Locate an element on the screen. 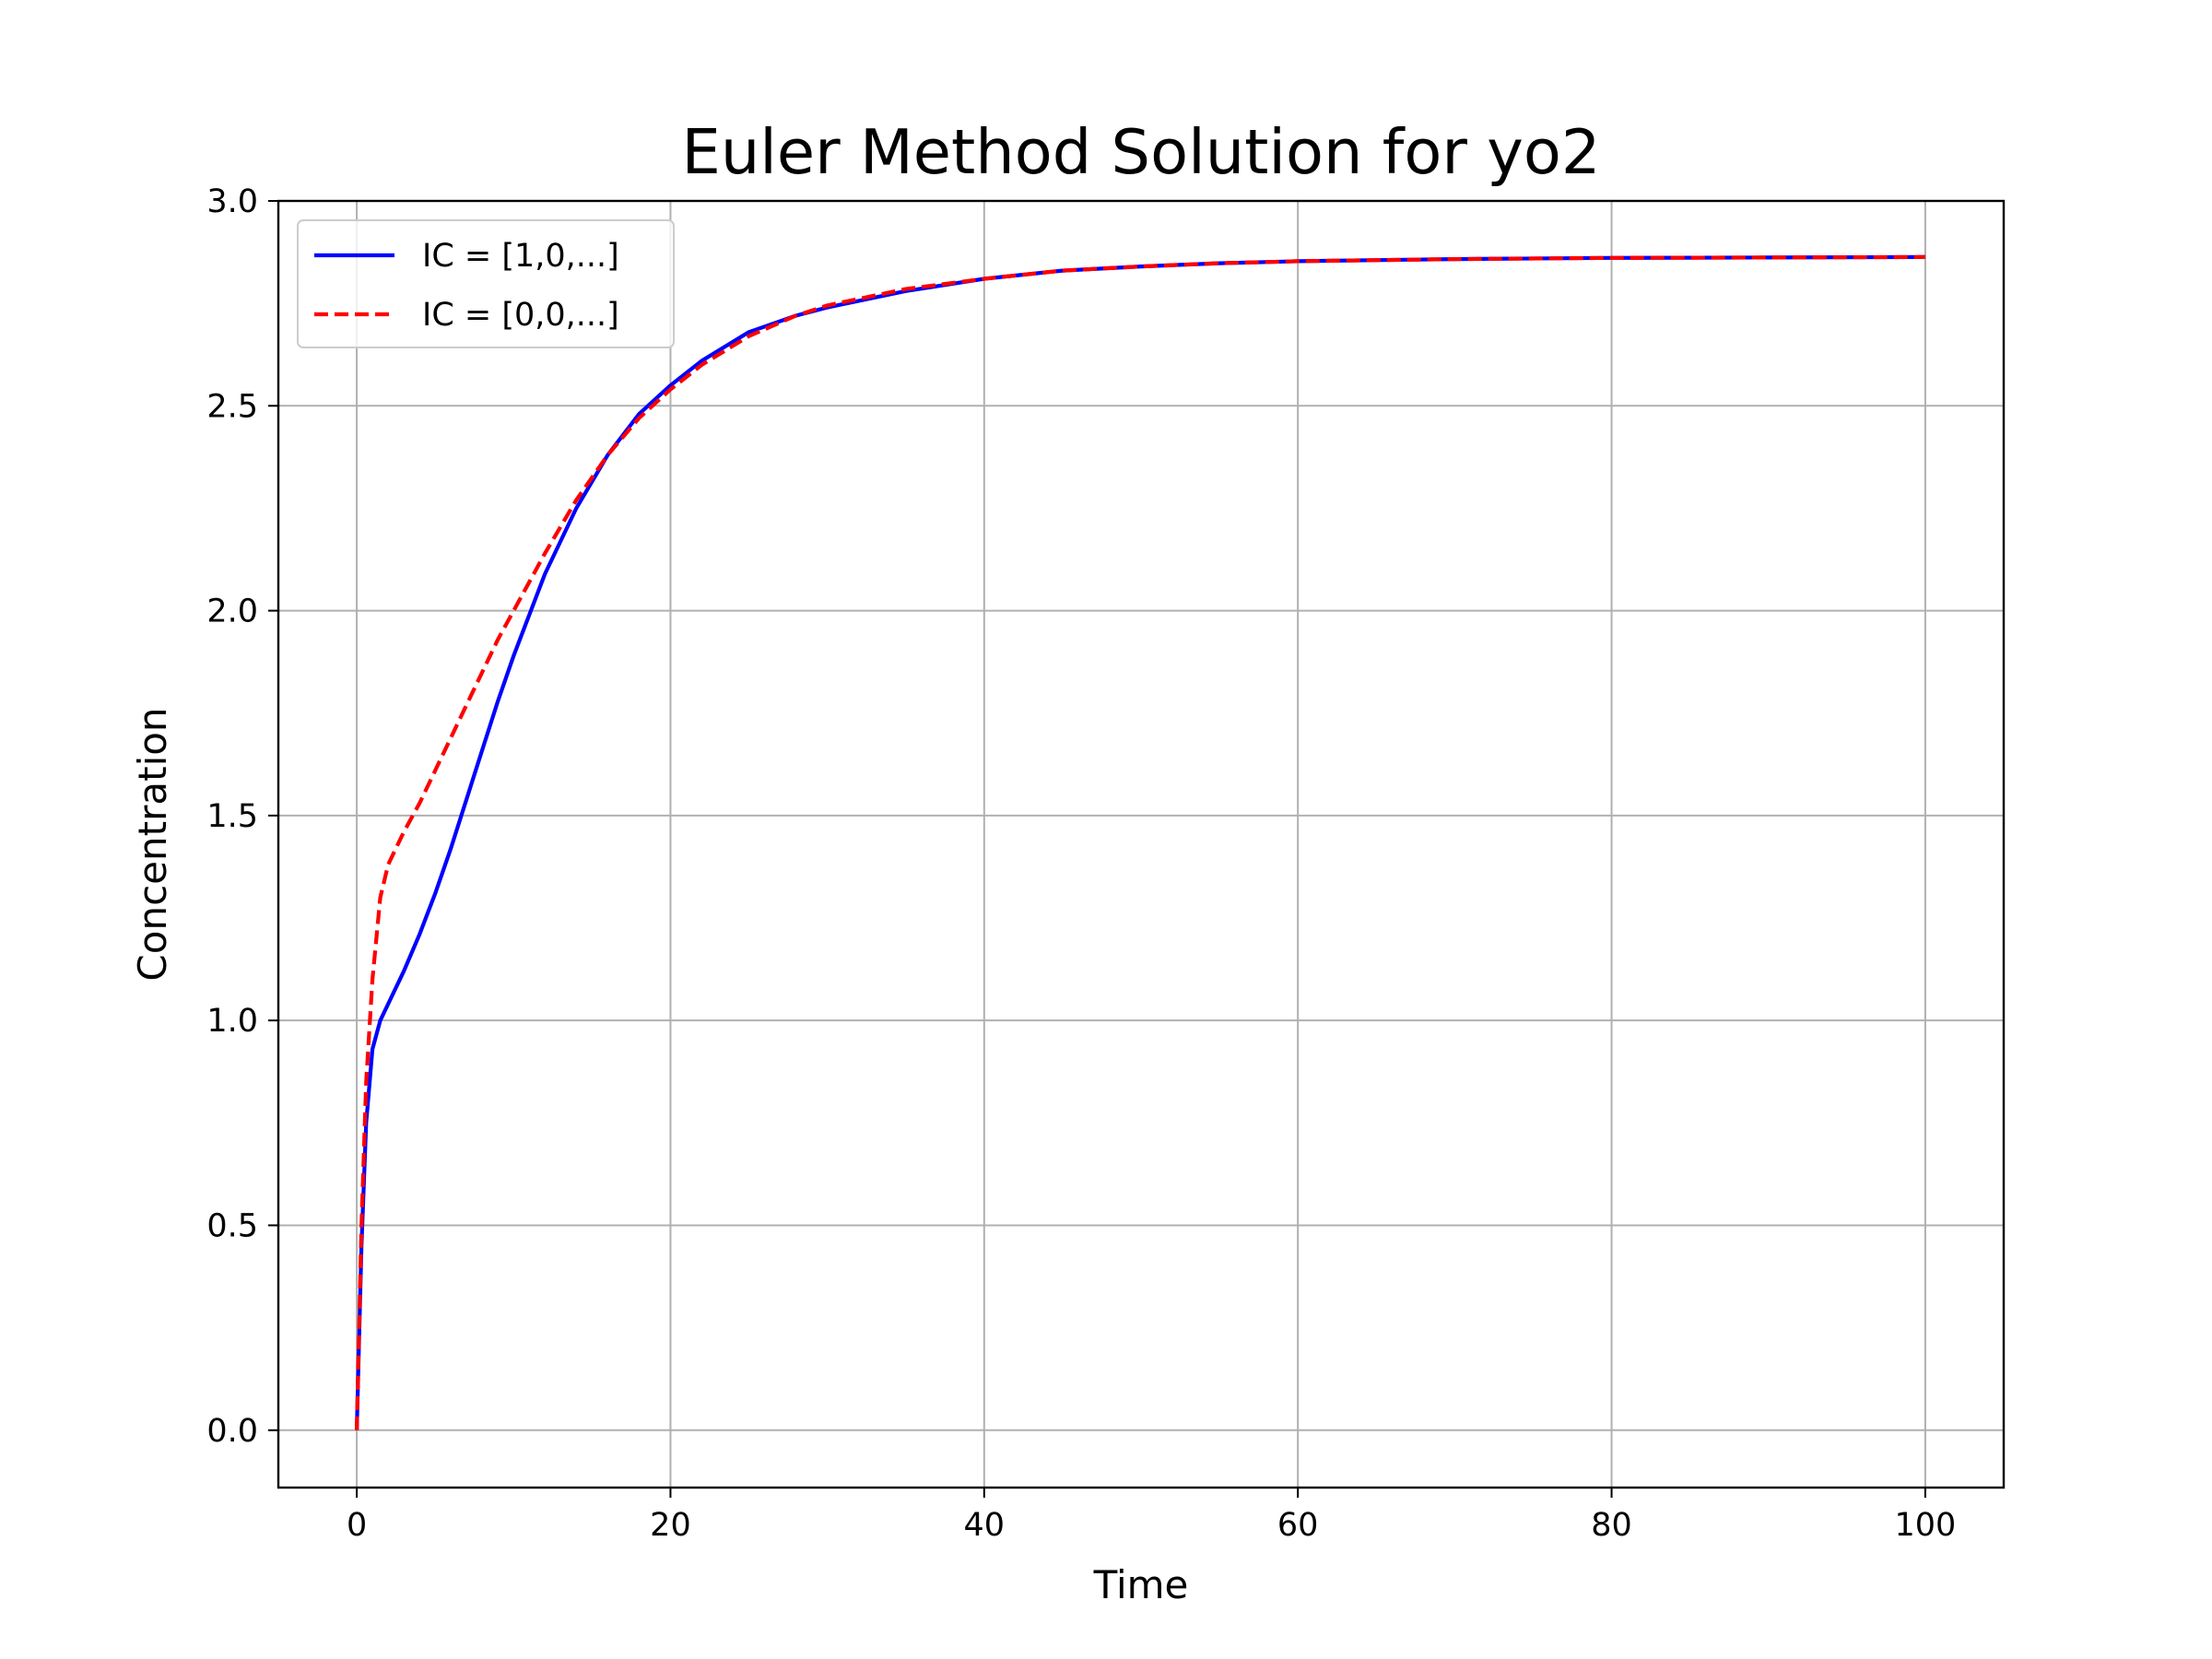 The width and height of the screenshot is (2212, 1659). legend-label: IC = [1,0,...] is located at coordinates (520, 256).